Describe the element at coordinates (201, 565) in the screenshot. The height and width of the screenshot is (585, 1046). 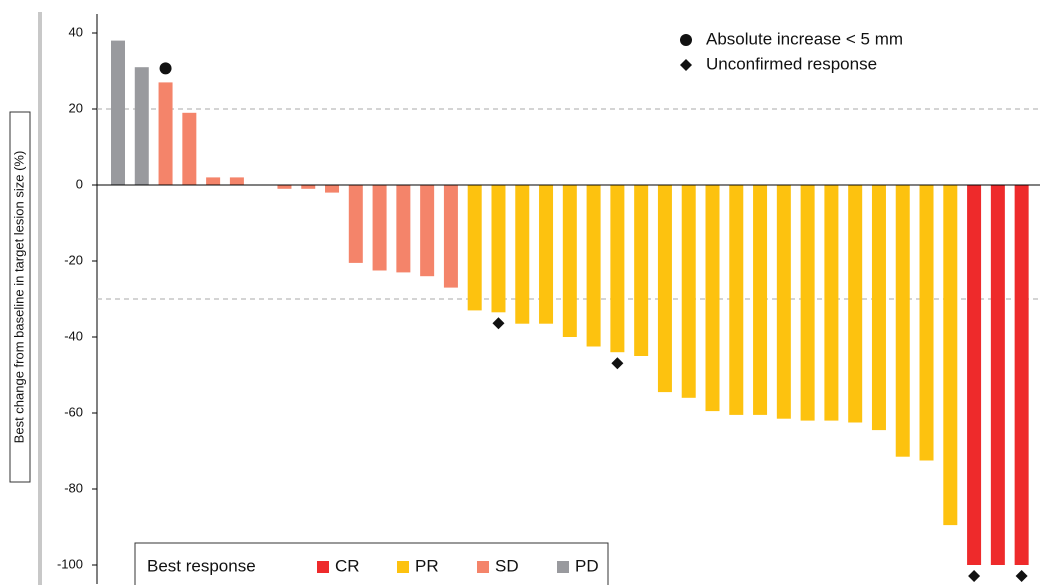
I see `legend-title: Best response` at that location.